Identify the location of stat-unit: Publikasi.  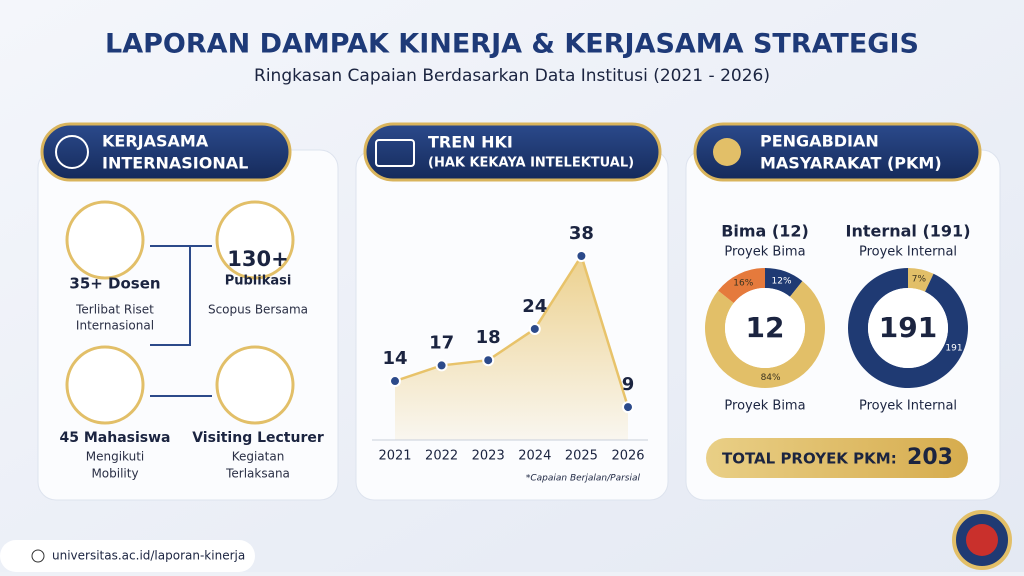
(258, 281).